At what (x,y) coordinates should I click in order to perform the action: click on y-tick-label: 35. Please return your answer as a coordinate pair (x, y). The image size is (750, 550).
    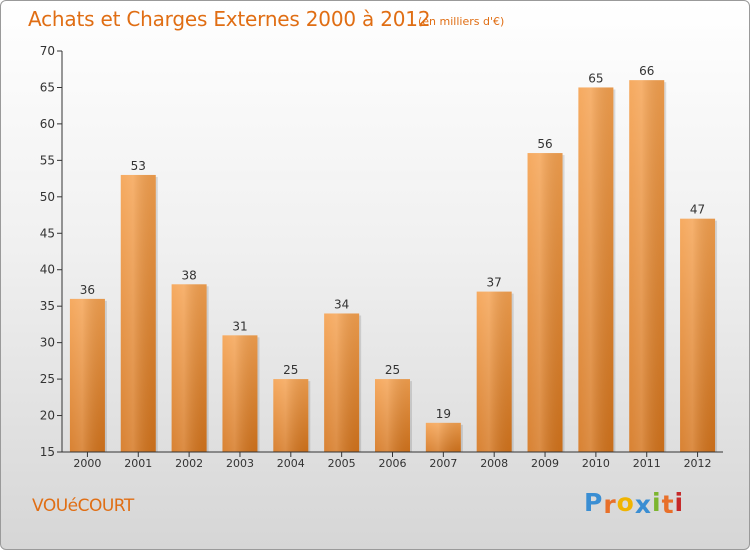
    Looking at the image, I should click on (47, 306).